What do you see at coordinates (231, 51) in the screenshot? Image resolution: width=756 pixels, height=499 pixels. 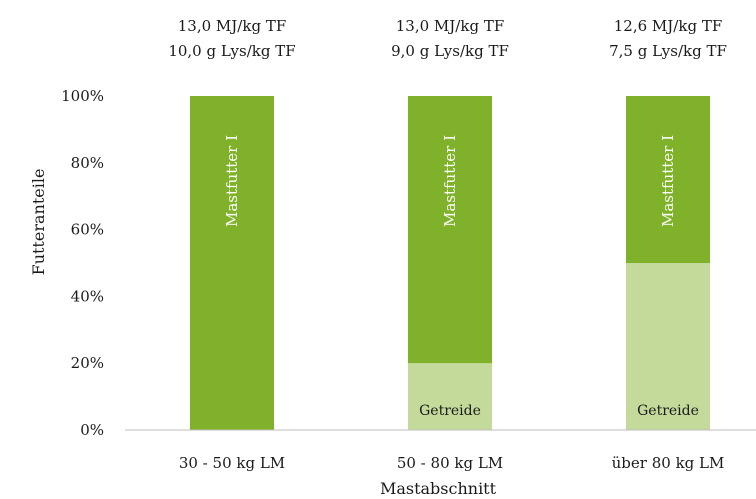 I see `top-annotation-line: 10,0 g Lys/kg TF` at bounding box center [231, 51].